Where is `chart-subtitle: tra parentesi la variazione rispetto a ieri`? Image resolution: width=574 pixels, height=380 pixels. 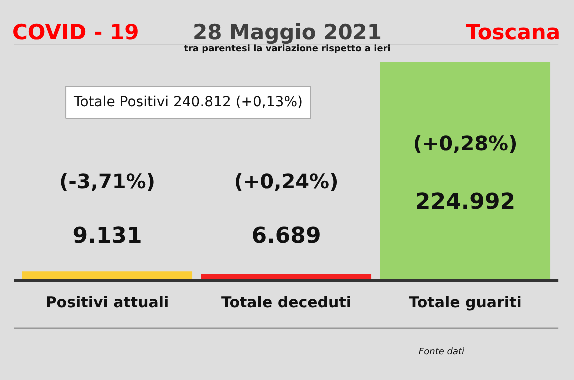 chart-subtitle: tra parentesi la variazione rispetto a ieri is located at coordinates (287, 49).